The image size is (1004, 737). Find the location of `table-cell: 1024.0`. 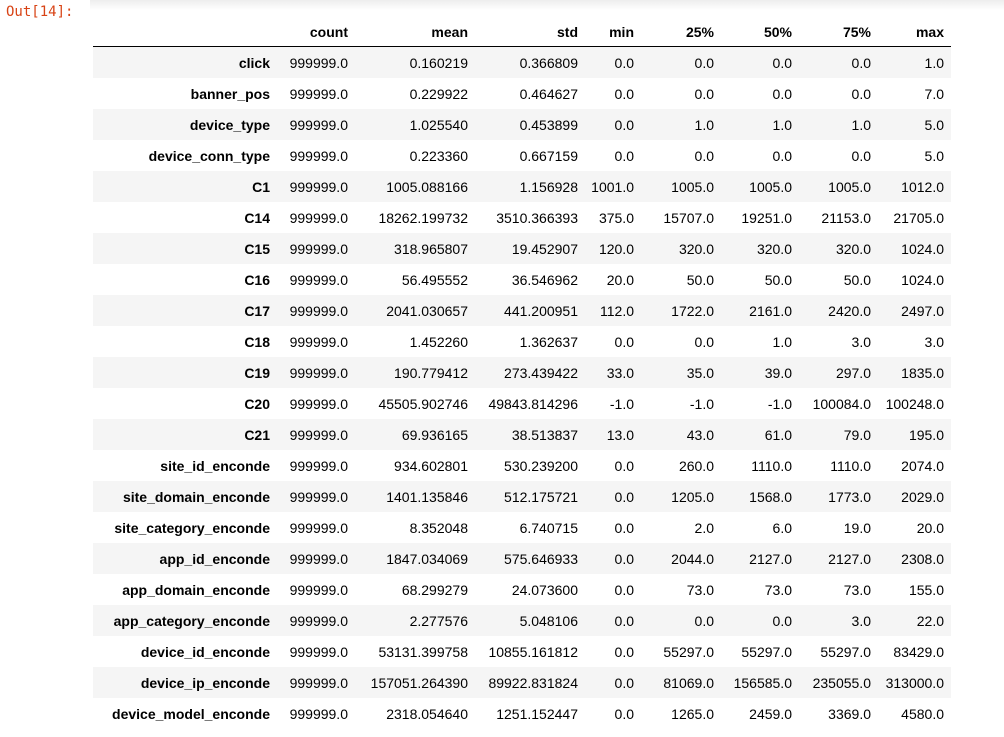

table-cell: 1024.0 is located at coordinates (922, 248).